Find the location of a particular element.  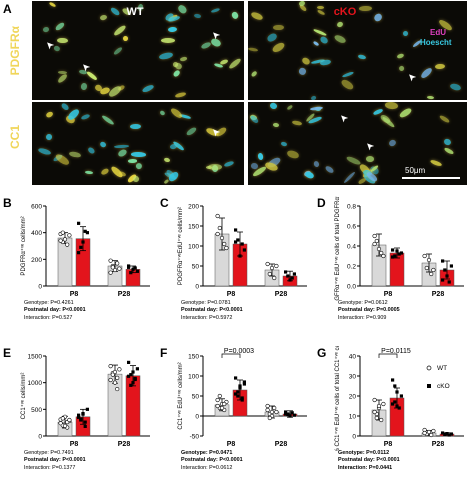

stats-line: Interaction: P=0.5972 is located at coordinates (207, 317).